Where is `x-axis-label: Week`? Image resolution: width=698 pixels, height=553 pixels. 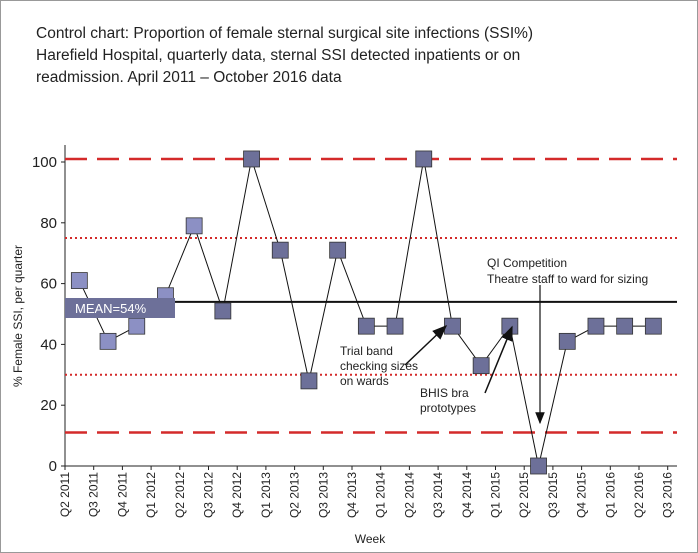 x-axis-label: Week is located at coordinates (370, 539).